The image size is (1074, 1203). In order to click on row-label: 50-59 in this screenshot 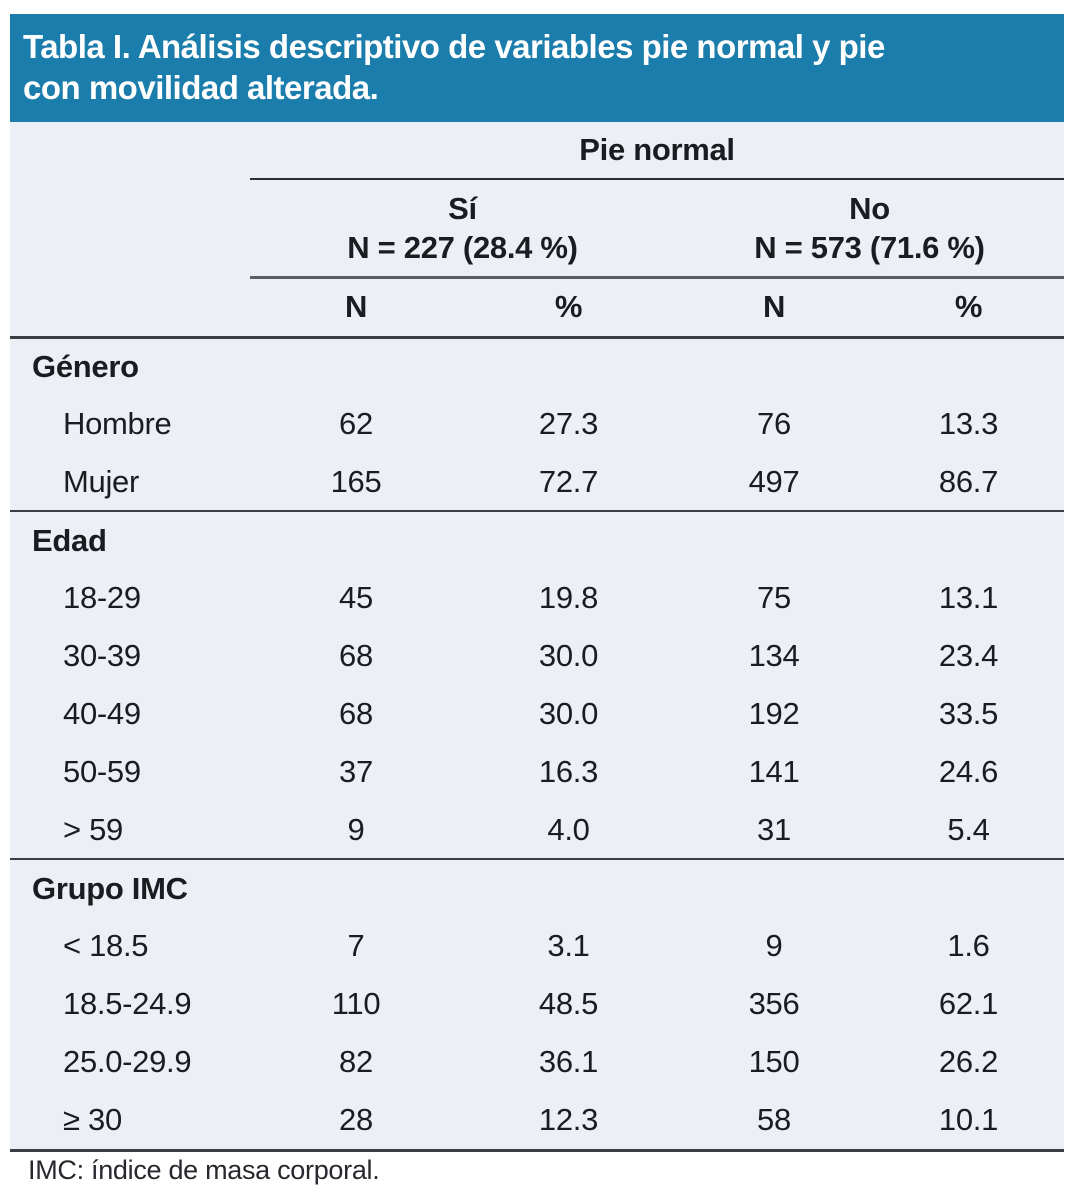, I will do `click(102, 771)`.